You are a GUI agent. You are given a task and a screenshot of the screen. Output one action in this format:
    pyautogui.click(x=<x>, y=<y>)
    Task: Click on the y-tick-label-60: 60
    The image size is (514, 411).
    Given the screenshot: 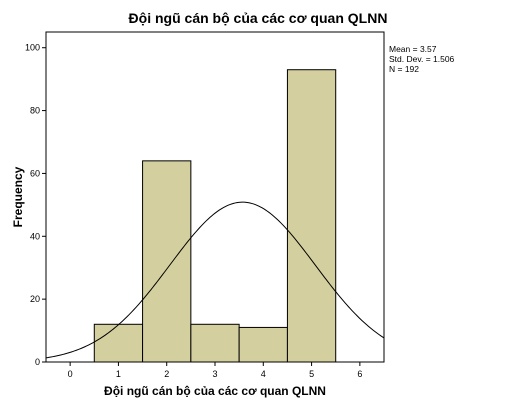 What is the action you would take?
    pyautogui.click(x=35, y=173)
    